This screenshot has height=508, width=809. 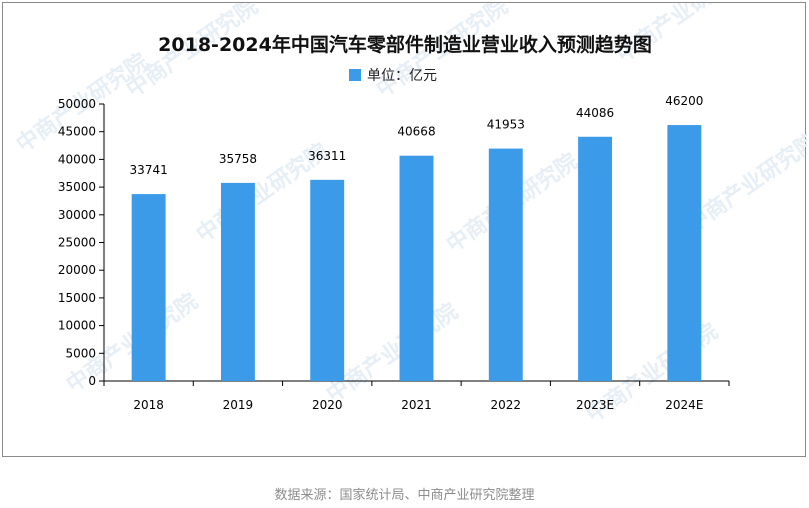 What do you see at coordinates (684, 405) in the screenshot?
I see `x-tick-label: 2024E` at bounding box center [684, 405].